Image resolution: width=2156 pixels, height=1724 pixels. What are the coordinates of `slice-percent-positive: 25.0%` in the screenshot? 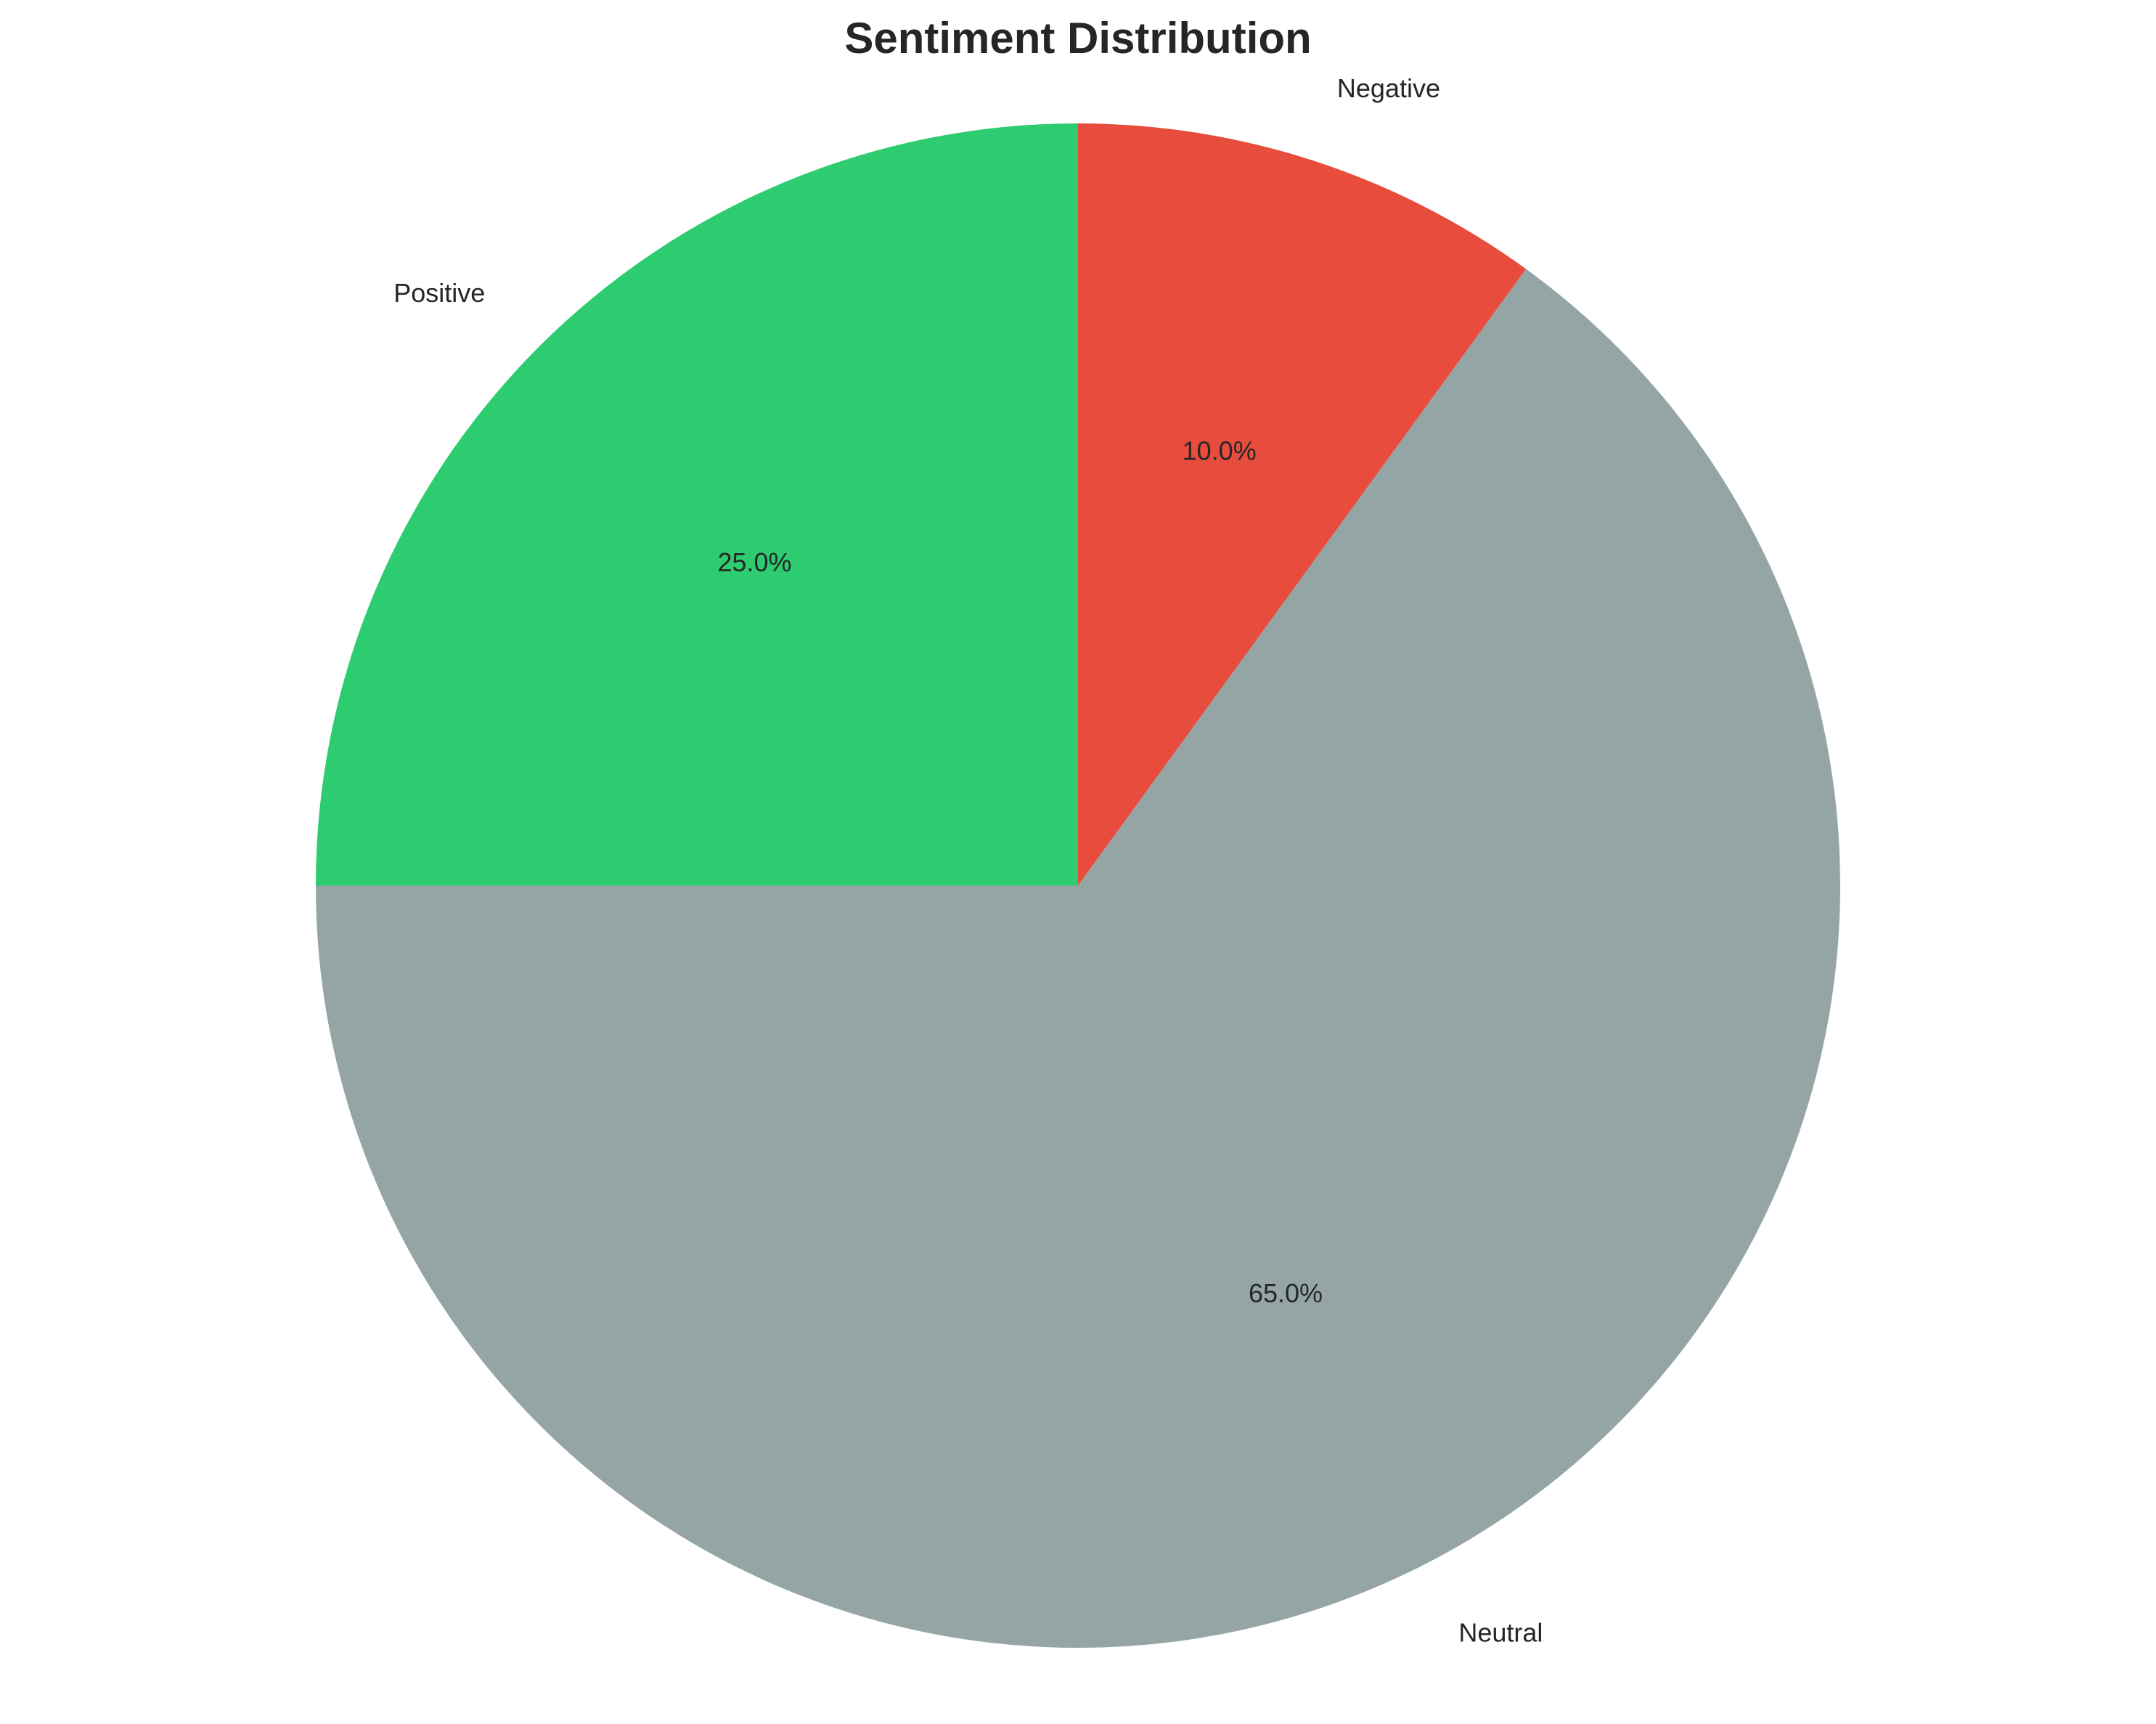 It's located at (754, 562).